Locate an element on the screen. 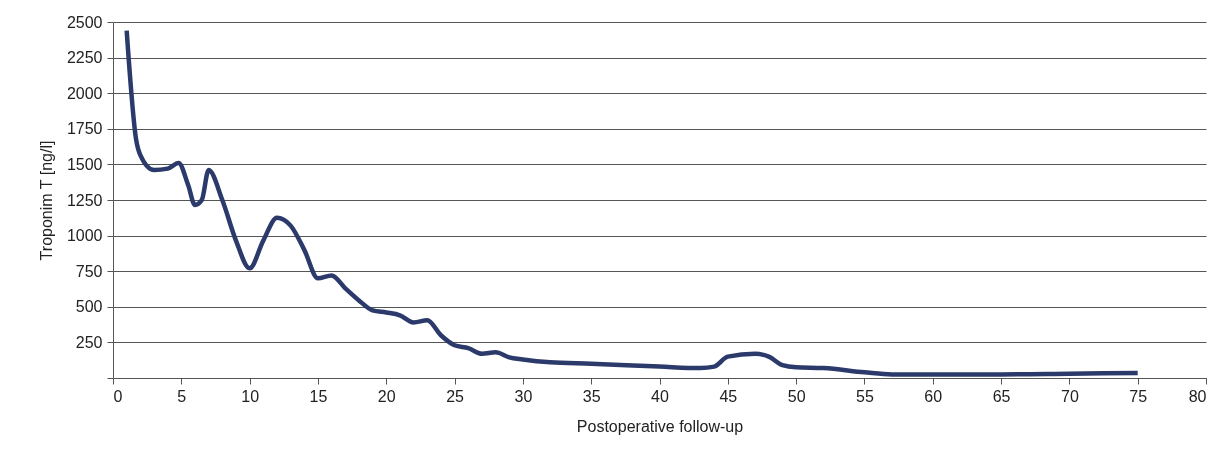 This screenshot has height=459, width=1216. x-tick-label: 15 is located at coordinates (318, 396).